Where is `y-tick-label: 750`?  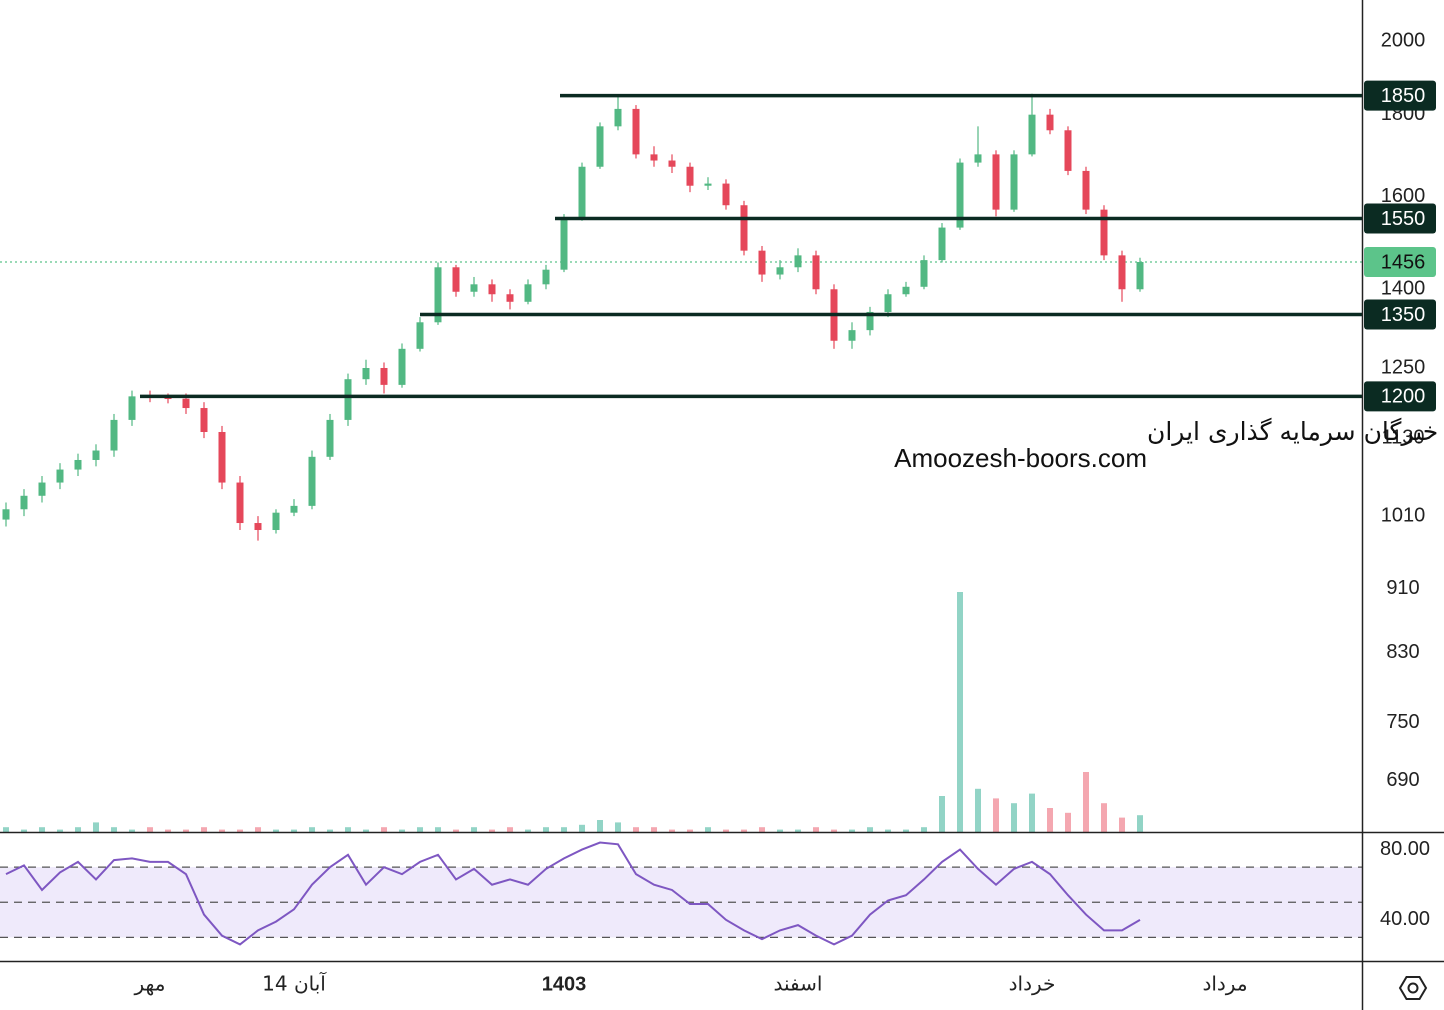
y-tick-label: 750 is located at coordinates (1402, 722).